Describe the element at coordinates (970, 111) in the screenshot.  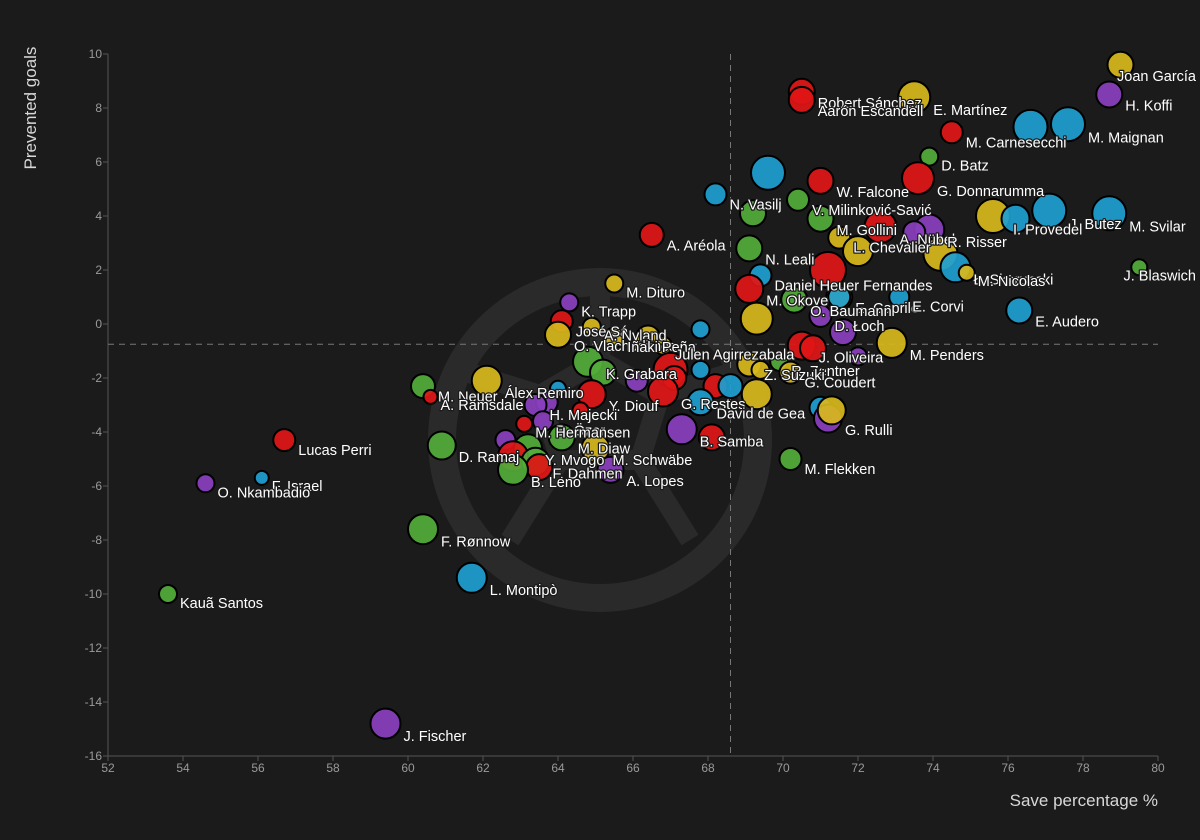
I see `point-label: E. Martínez` at that location.